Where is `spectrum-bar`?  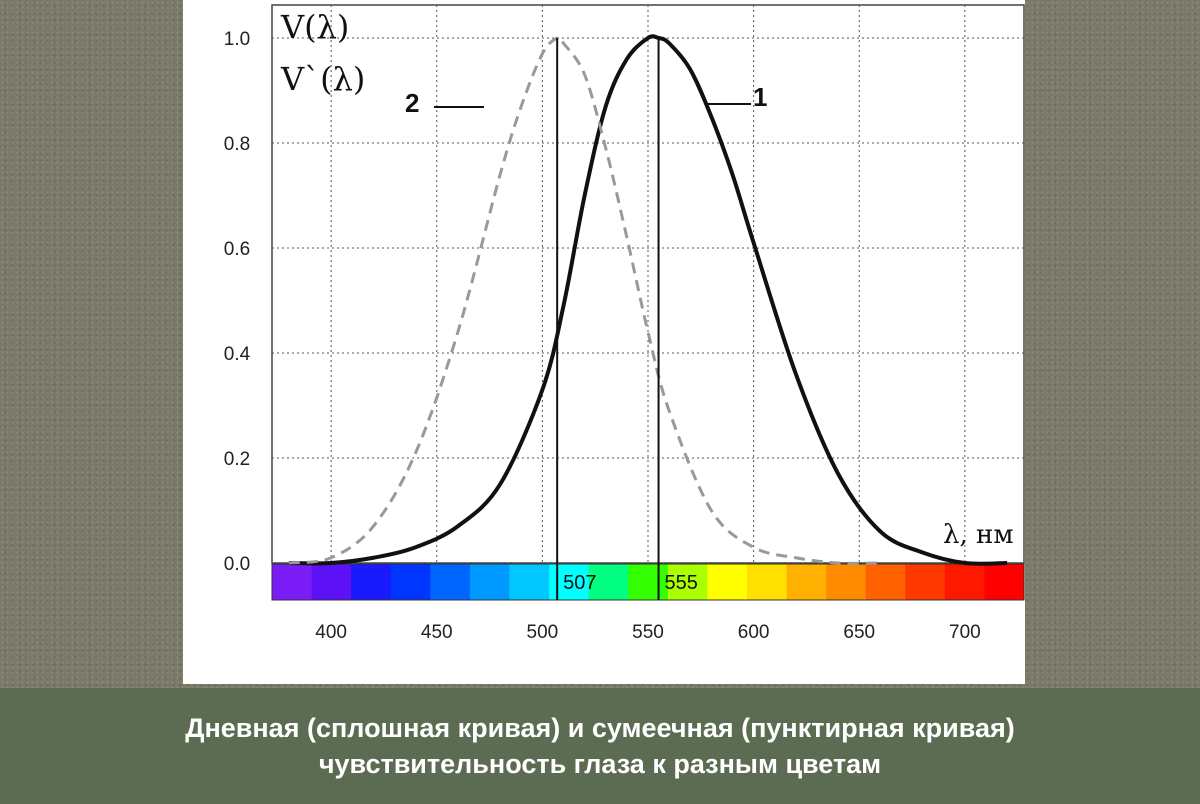
spectrum-bar is located at coordinates (648, 582).